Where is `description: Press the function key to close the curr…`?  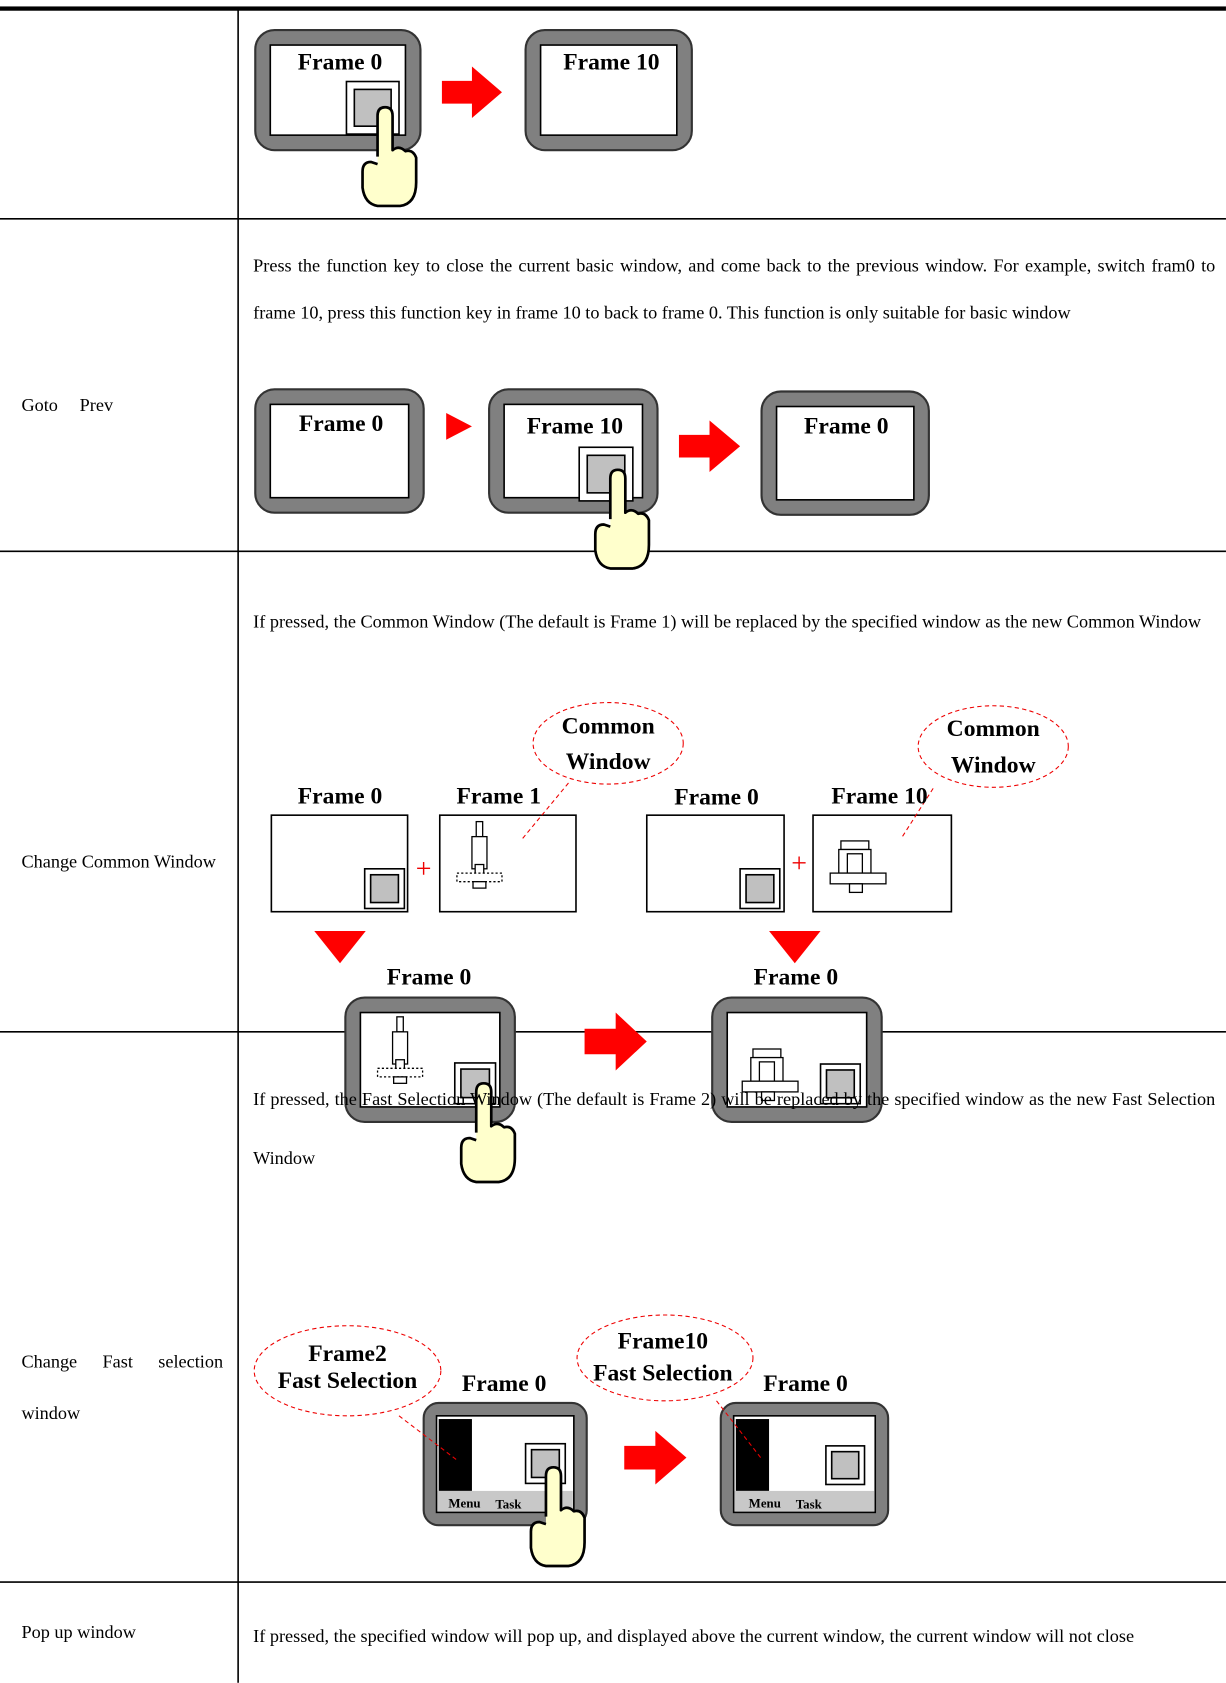
description: Press the function key to close the curr… is located at coordinates (734, 289).